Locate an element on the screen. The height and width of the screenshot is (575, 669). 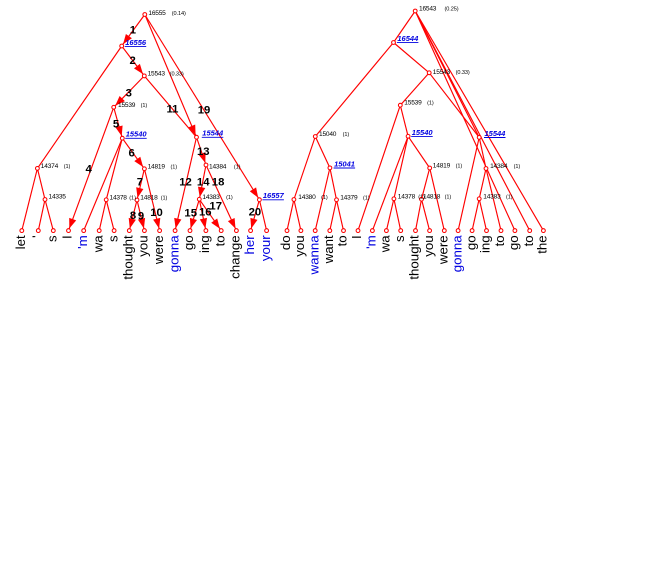
svg-text: 16557 is located at coordinates (274, 195).